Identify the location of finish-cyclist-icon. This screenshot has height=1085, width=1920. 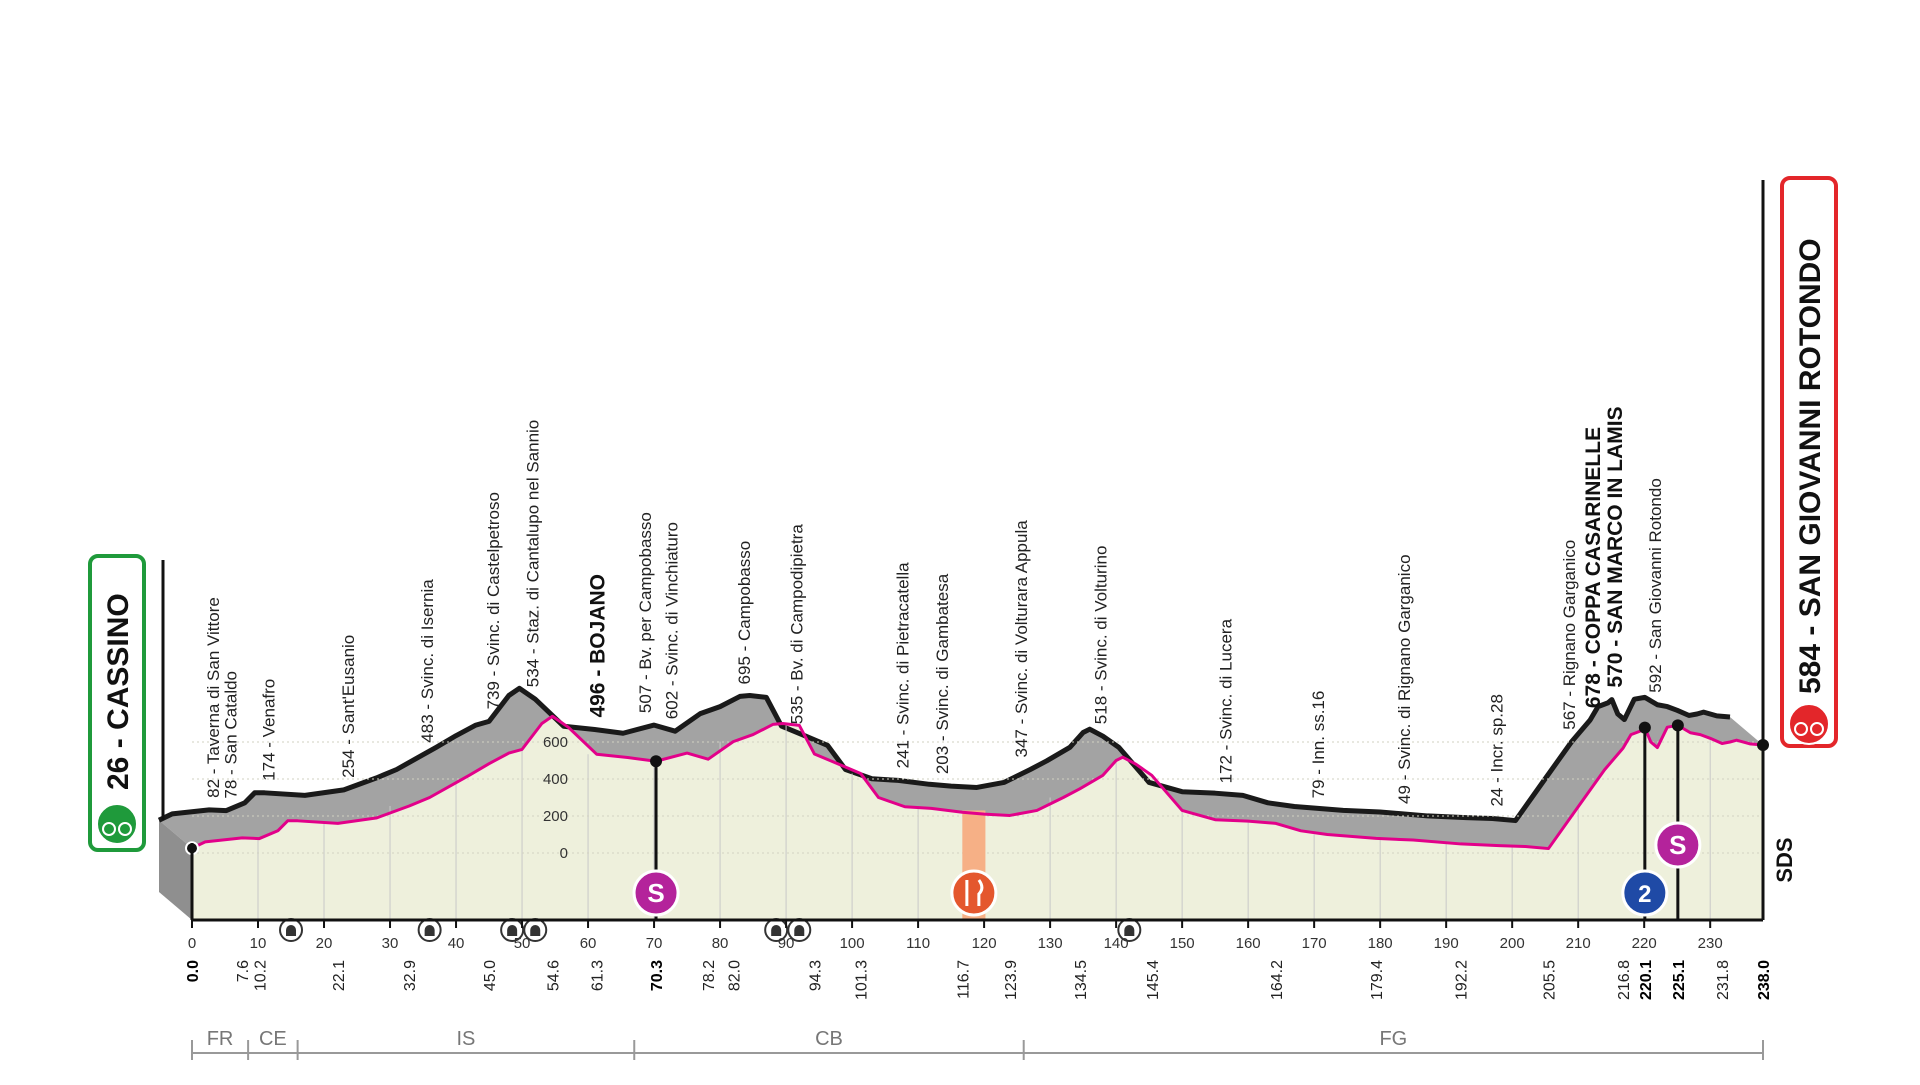
(1809, 724).